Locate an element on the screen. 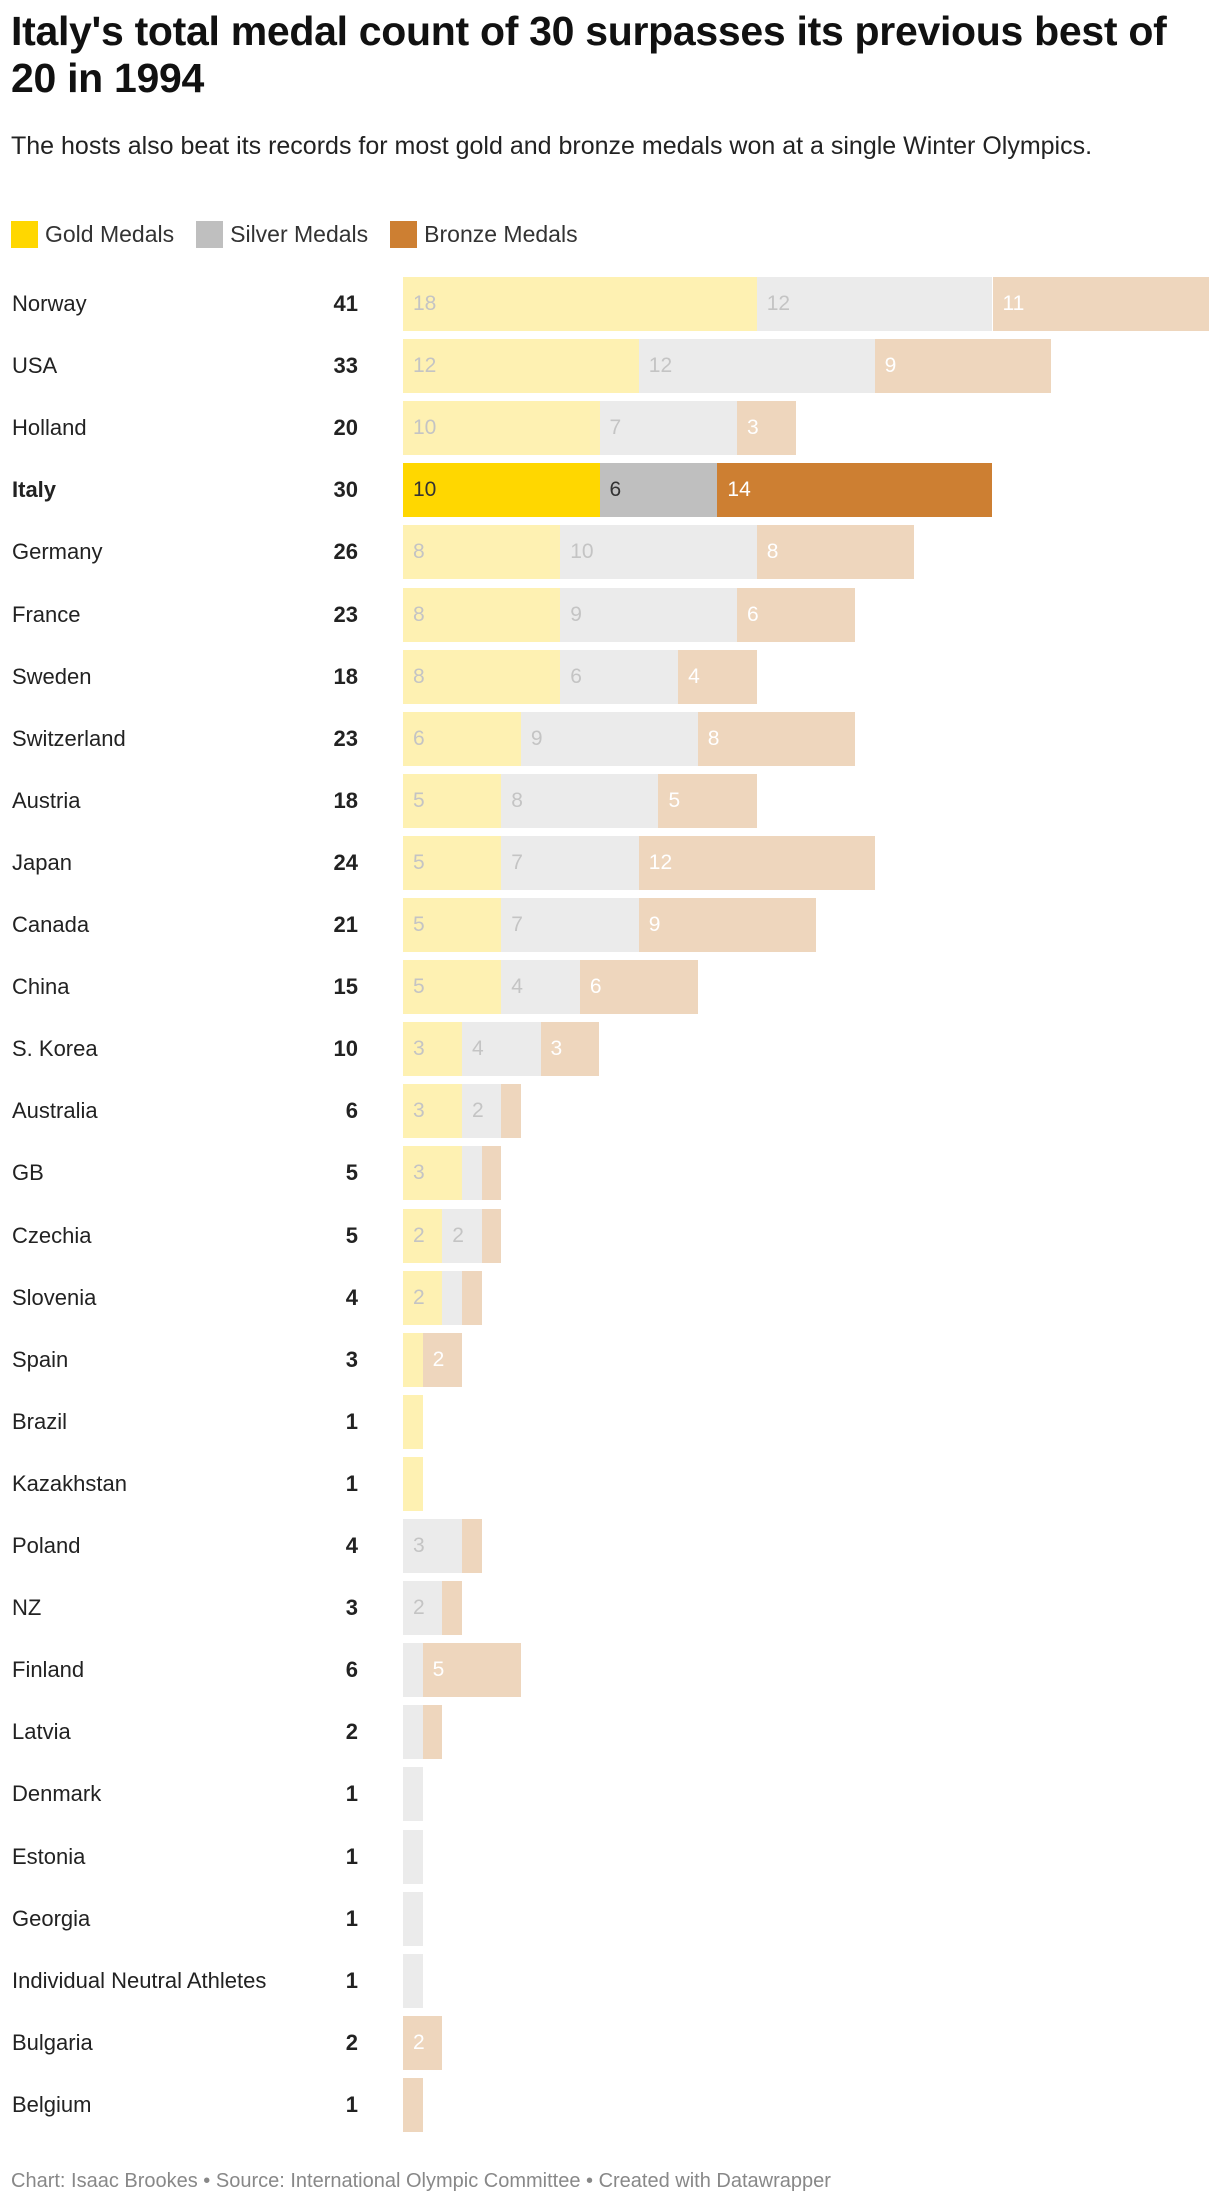  bar-silver: 8 is located at coordinates (580, 800).